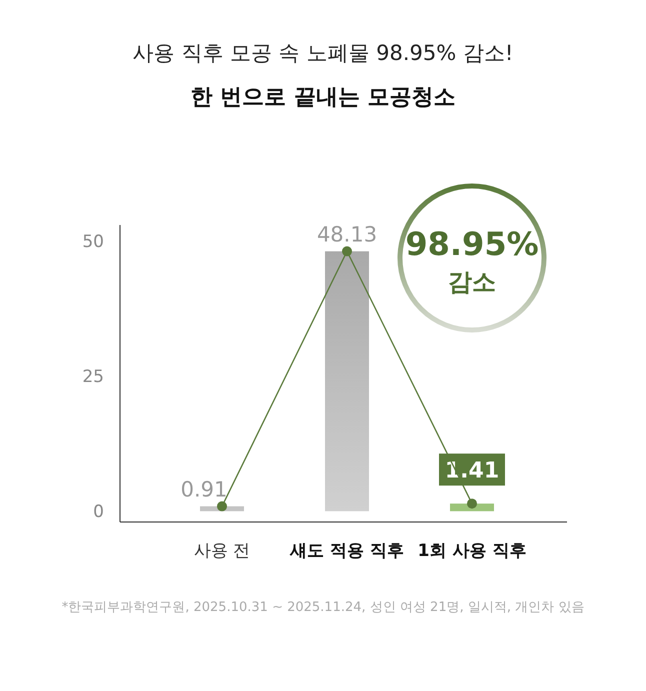 This screenshot has width=646, height=691. What do you see at coordinates (347, 381) in the screenshot?
I see `bar` at bounding box center [347, 381].